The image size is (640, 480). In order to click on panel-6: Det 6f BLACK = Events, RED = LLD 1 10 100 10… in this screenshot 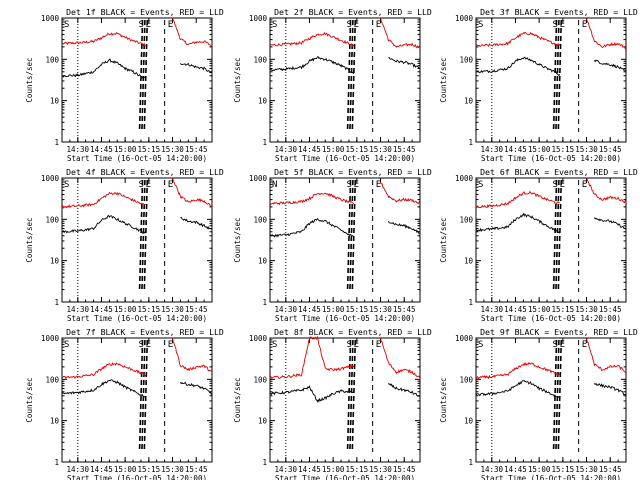, I will do `click(538, 245)`.